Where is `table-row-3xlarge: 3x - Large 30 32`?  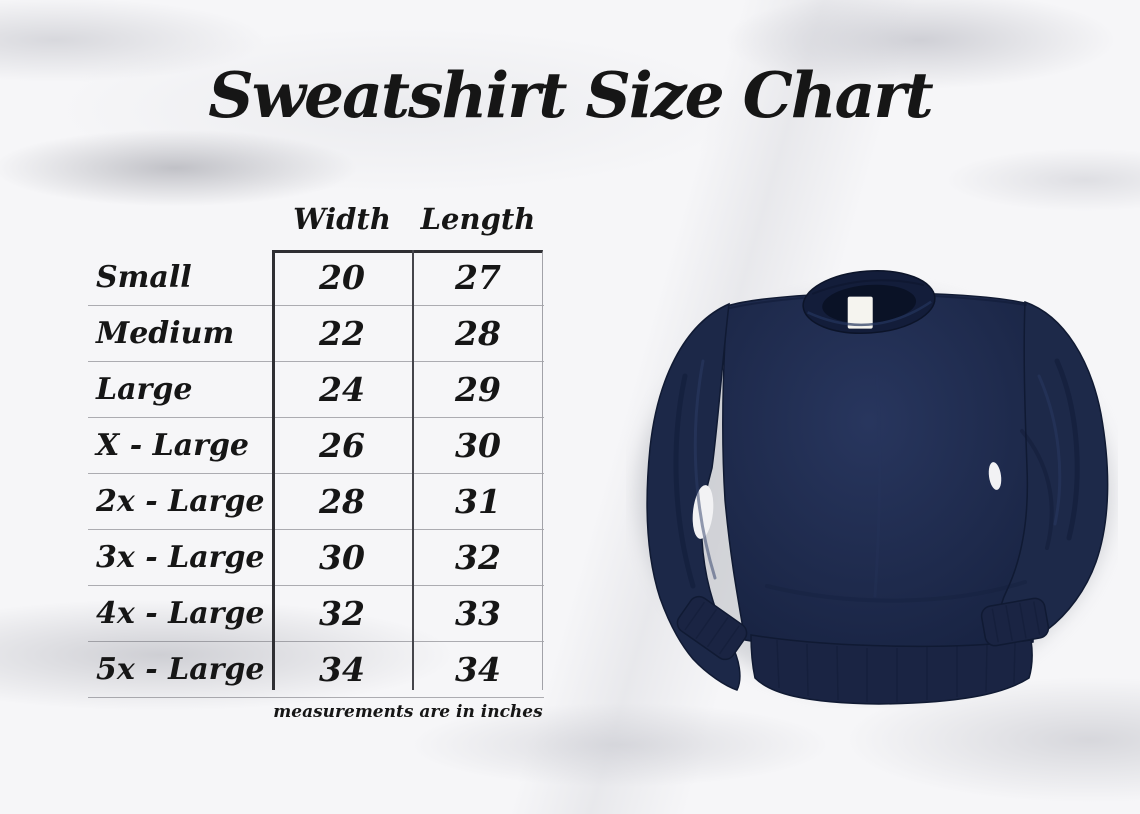 table-row-3xlarge: 3x - Large 30 32 is located at coordinates (316, 558).